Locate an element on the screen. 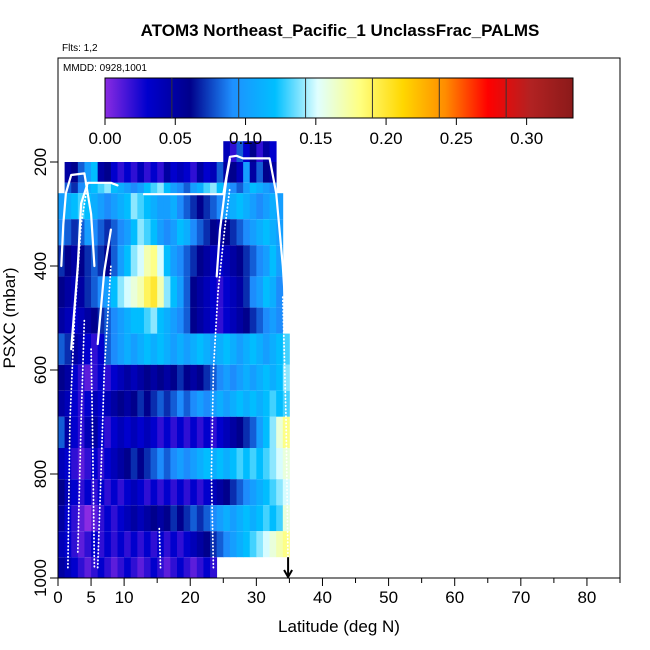  x-axis-label: Latitude (deg N) is located at coordinates (339, 626).